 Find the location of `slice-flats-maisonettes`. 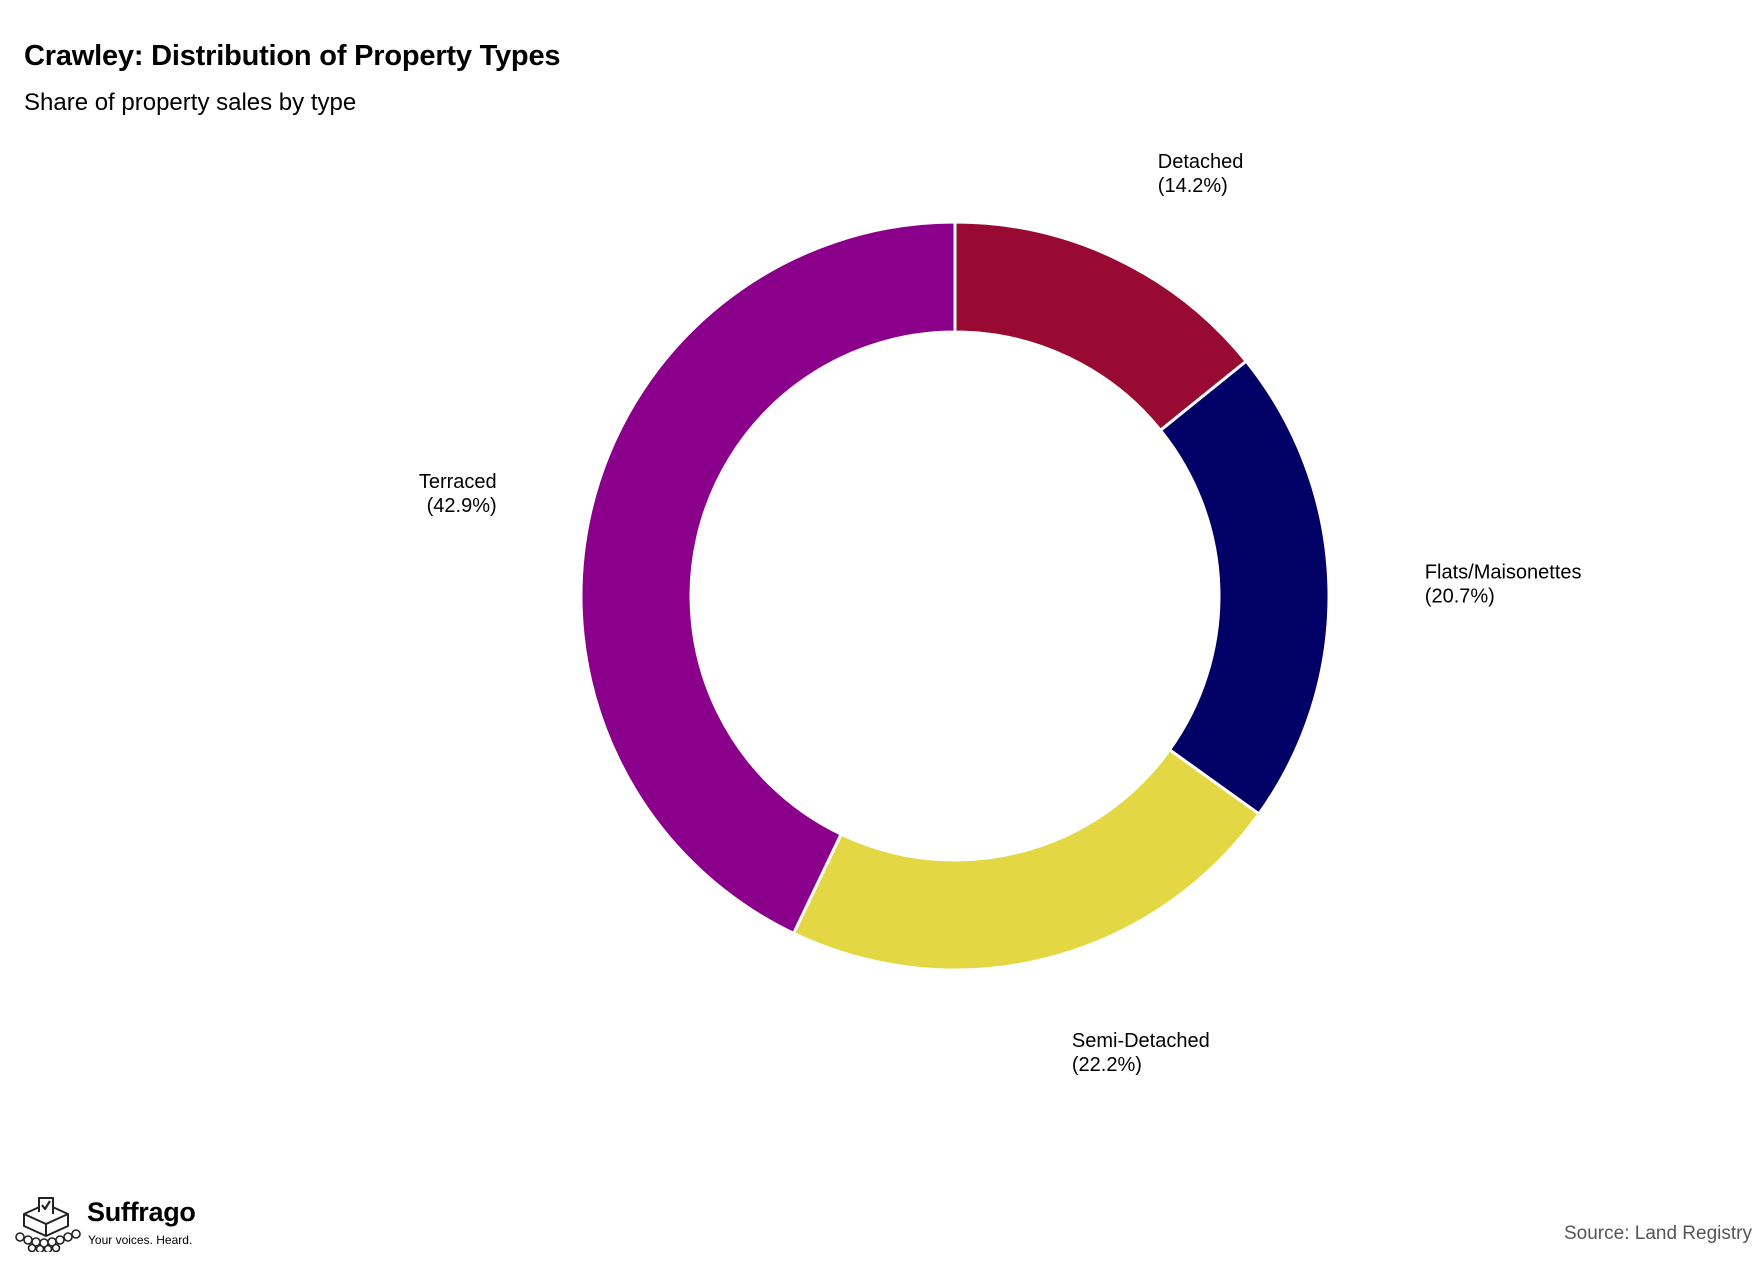

slice-flats-maisonettes is located at coordinates (1244, 588).